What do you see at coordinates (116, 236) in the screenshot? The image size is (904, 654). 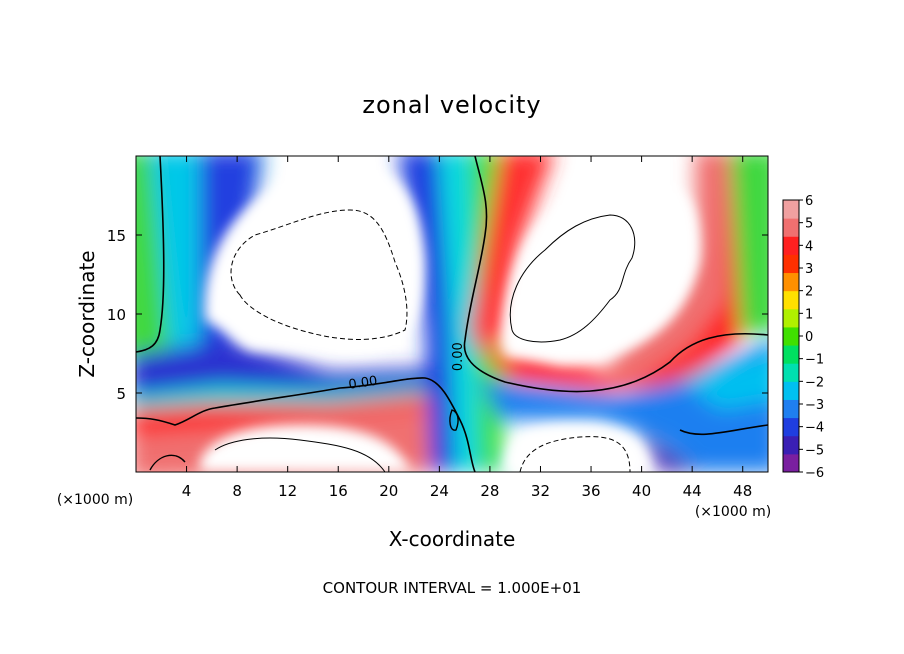 I see `y-tick-label-15: 15` at bounding box center [116, 236].